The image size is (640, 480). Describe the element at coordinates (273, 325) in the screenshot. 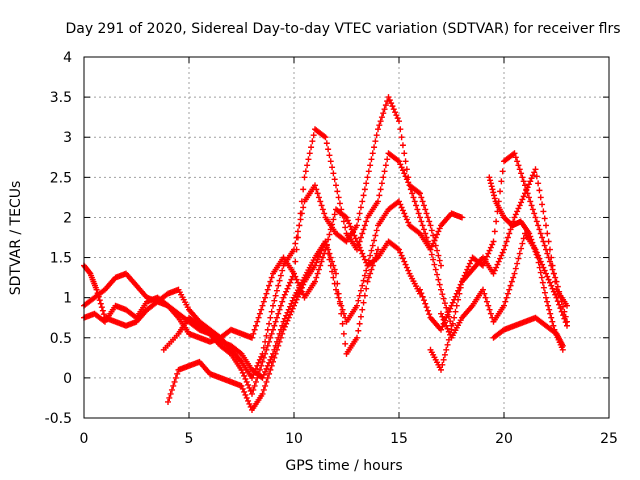

I see `series-sat-d` at that location.